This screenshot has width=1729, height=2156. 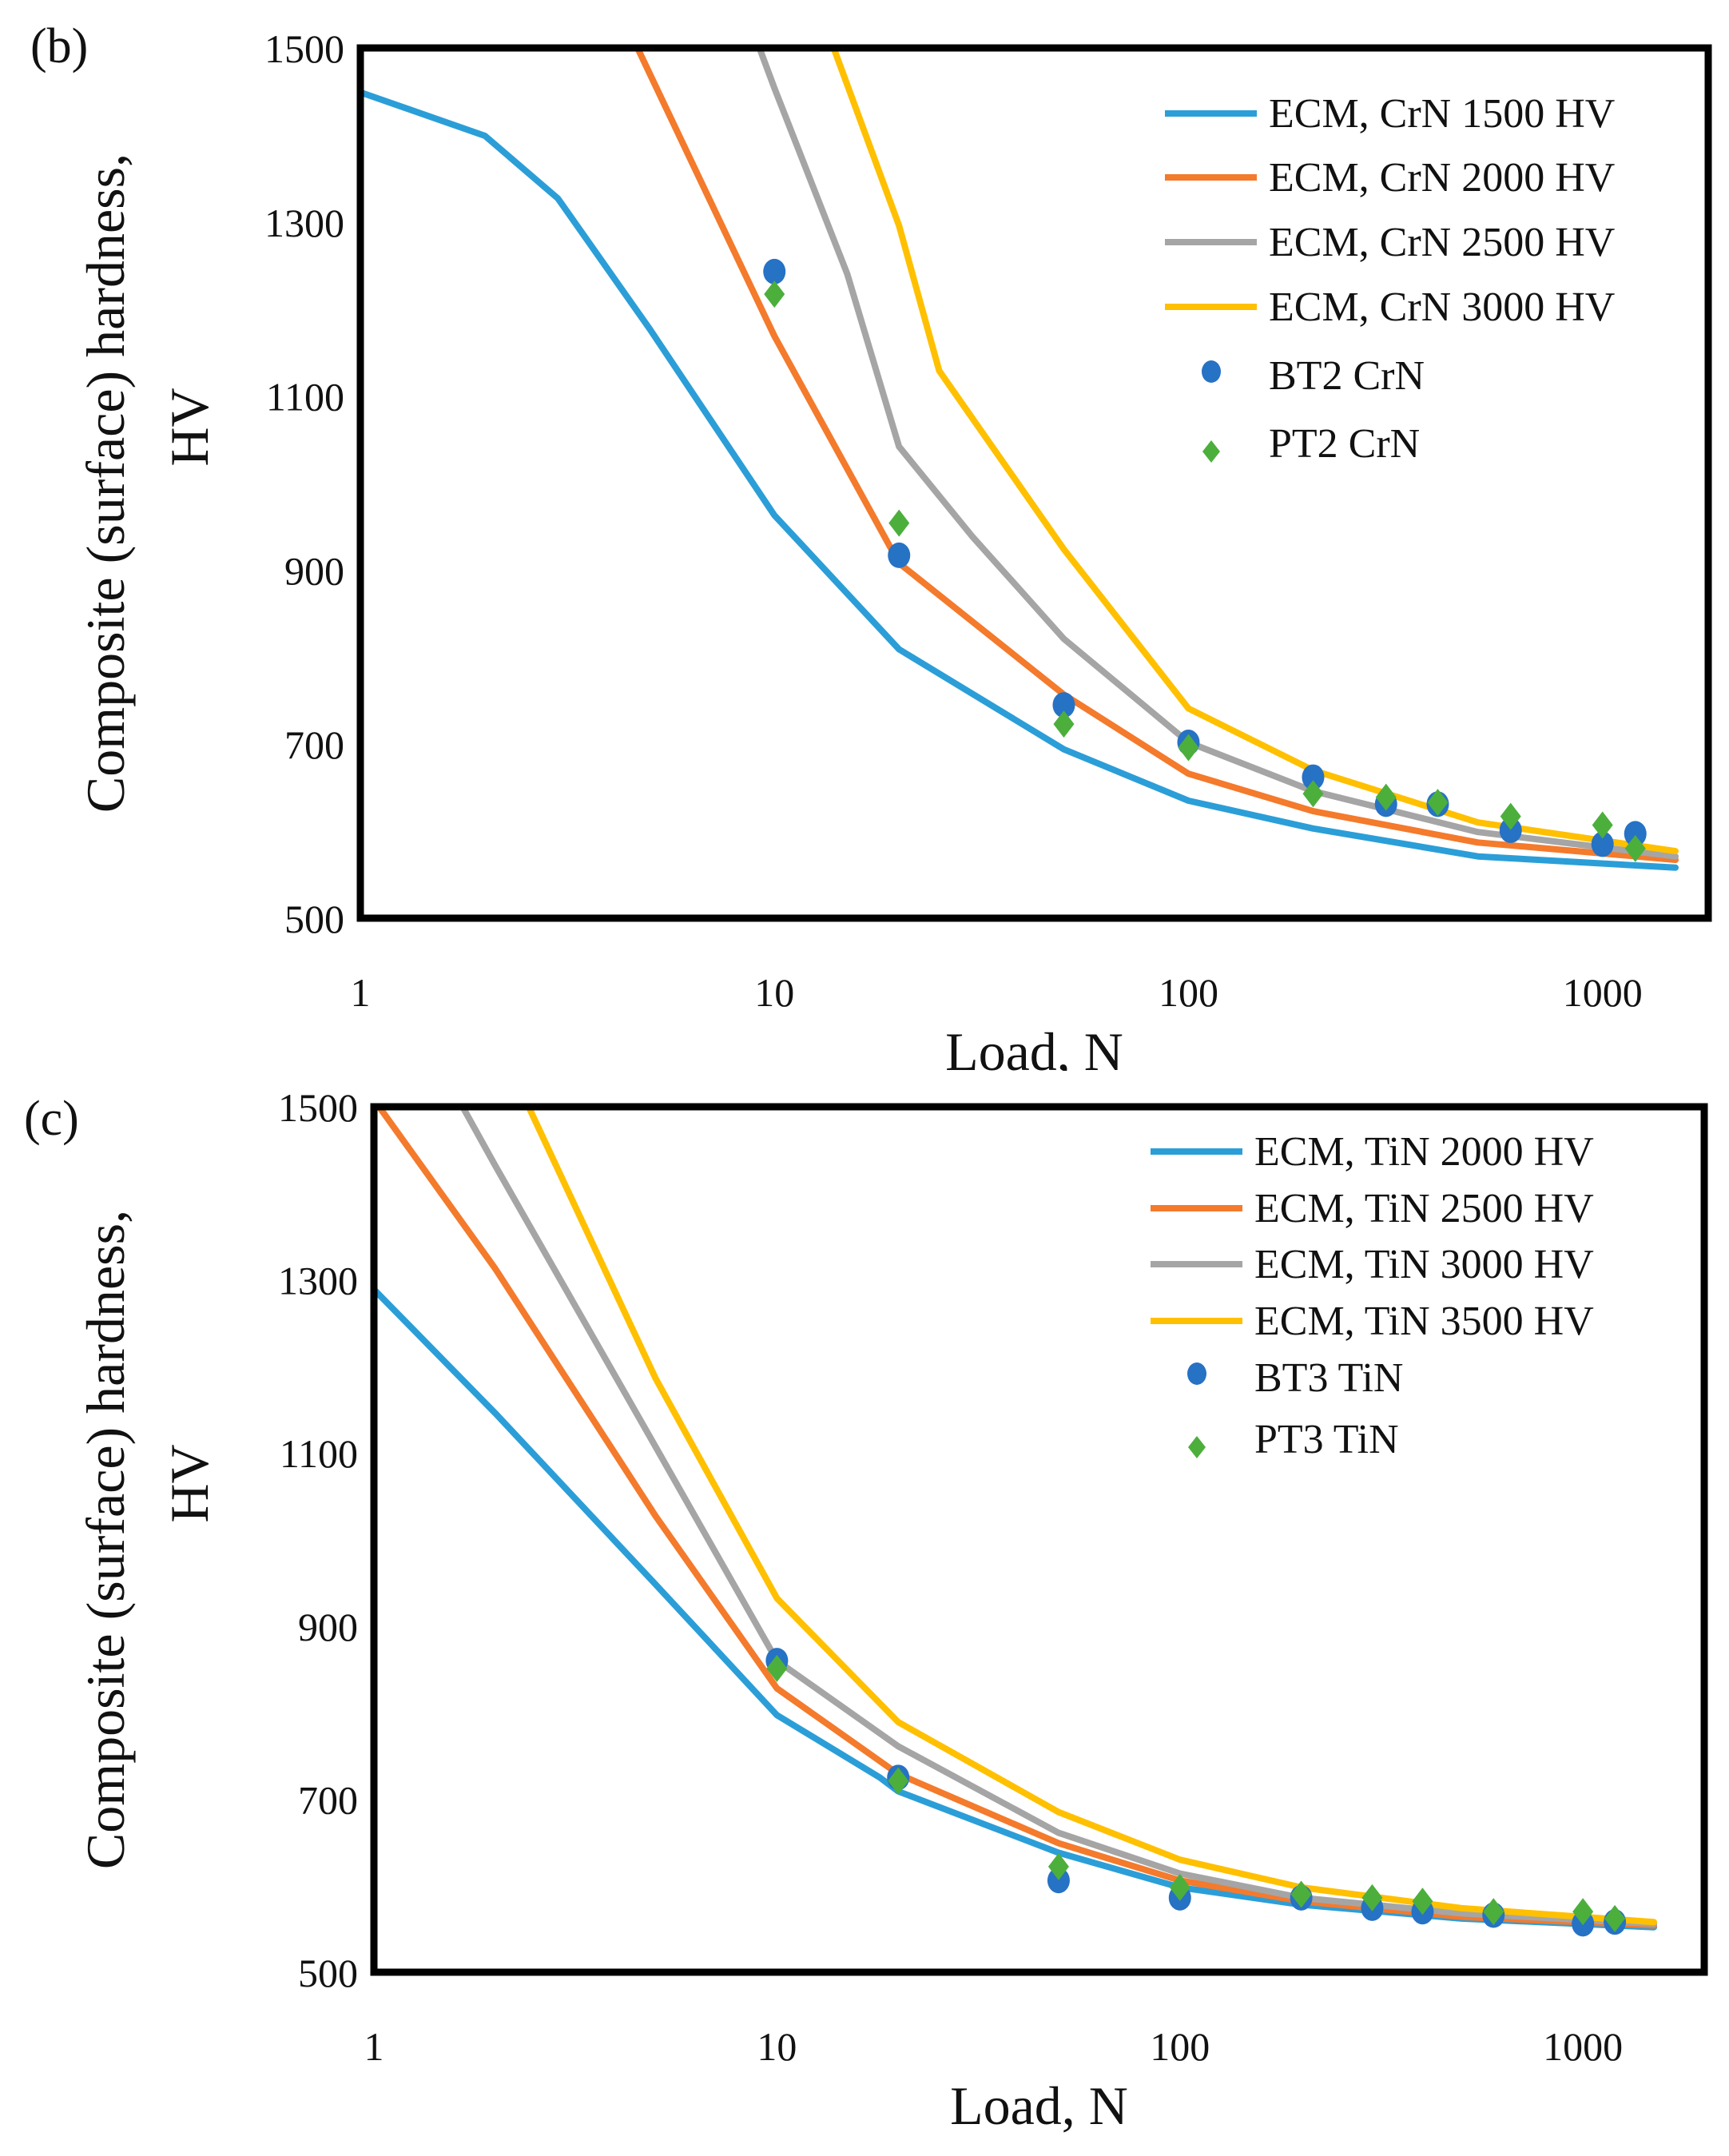 I want to click on legend-label: PT3 TiN, so click(x=1326, y=1439).